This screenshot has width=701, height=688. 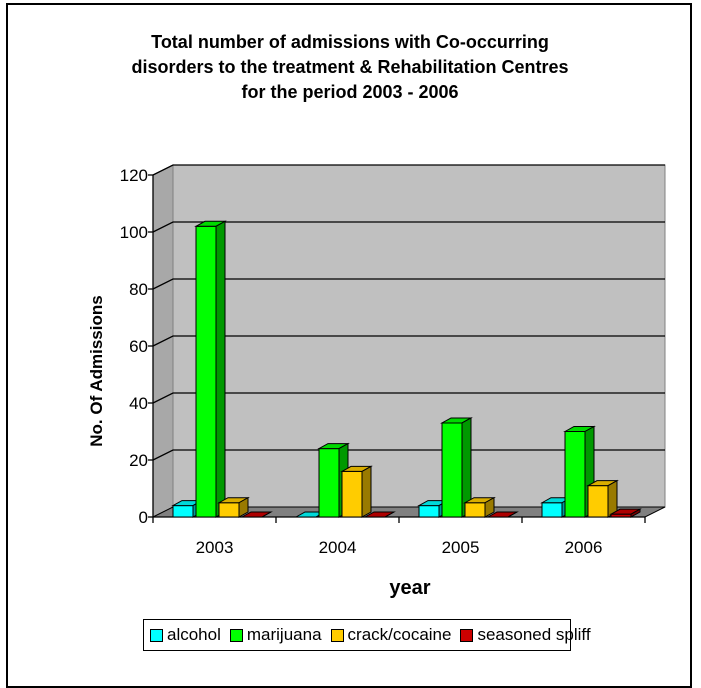 I want to click on bar-crack-cocaine-2005-side, so click(x=489, y=507).